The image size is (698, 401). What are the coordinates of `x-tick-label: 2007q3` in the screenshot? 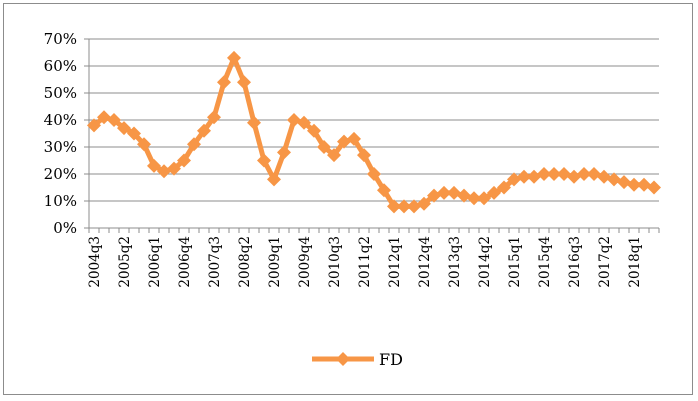 It's located at (215, 262).